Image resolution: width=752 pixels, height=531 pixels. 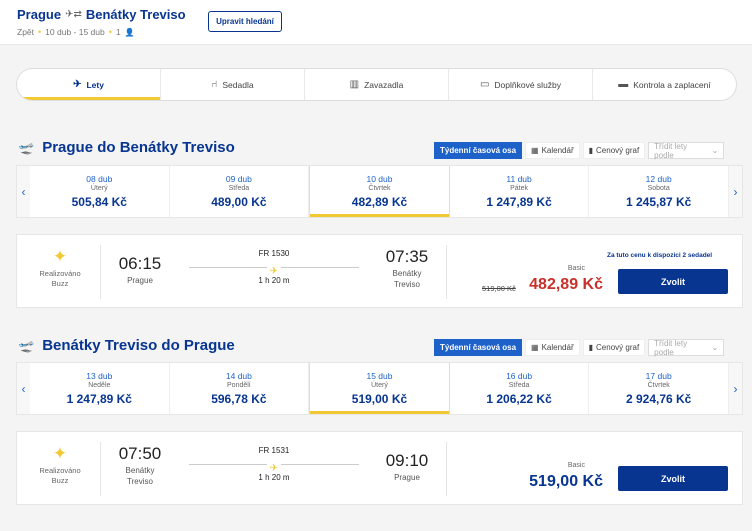 I want to click on departure-time: 07:50, so click(x=140, y=453).